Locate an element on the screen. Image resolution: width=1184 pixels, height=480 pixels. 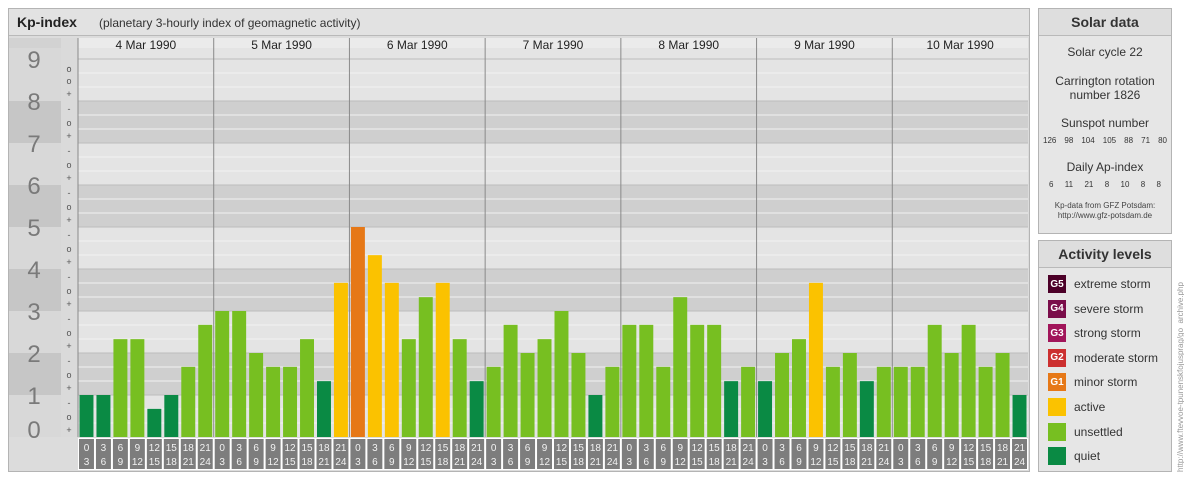
hour-start-label: 6 is located at coordinates (121, 448).